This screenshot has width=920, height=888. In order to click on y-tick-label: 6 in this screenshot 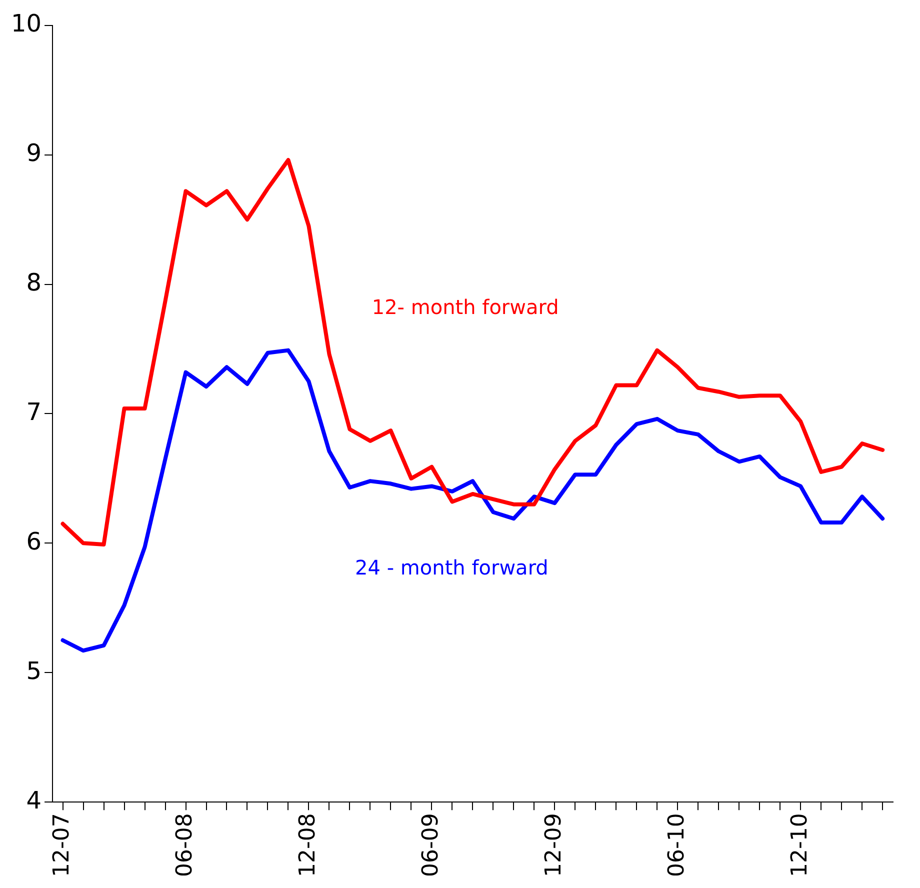, I will do `click(34, 541)`.